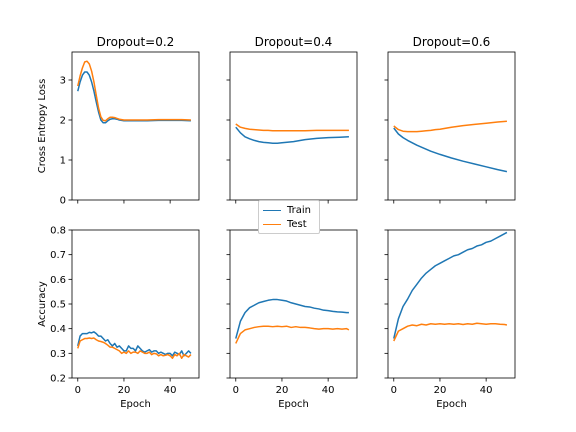 This screenshot has height=432, width=576. I want to click on y-tick-label: 0.8, so click(58, 231).